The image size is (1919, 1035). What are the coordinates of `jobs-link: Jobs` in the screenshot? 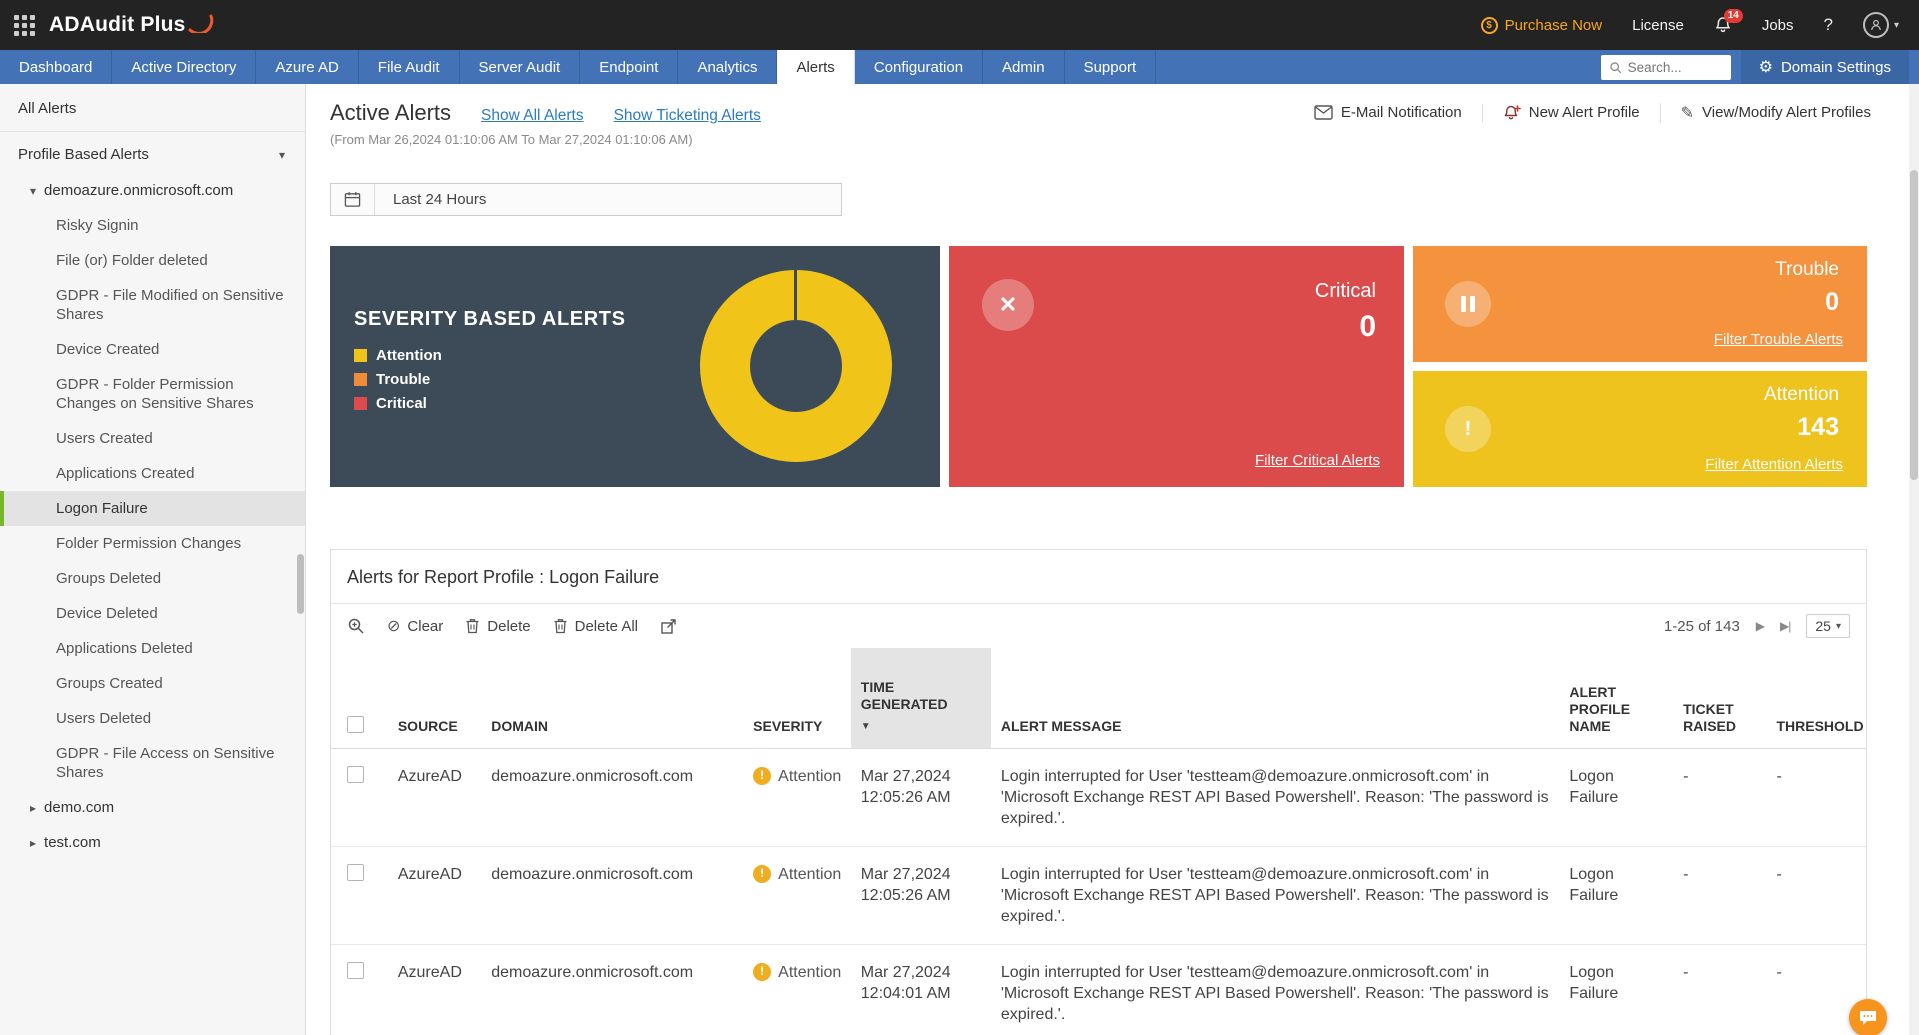 It's located at (1777, 25).